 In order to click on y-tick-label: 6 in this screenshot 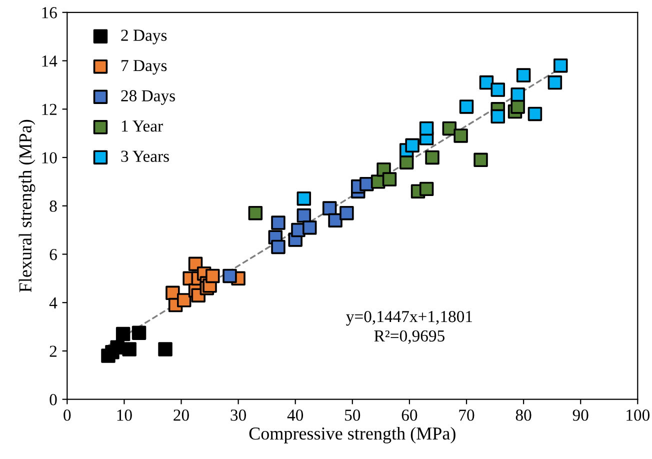, I will do `click(53, 254)`.